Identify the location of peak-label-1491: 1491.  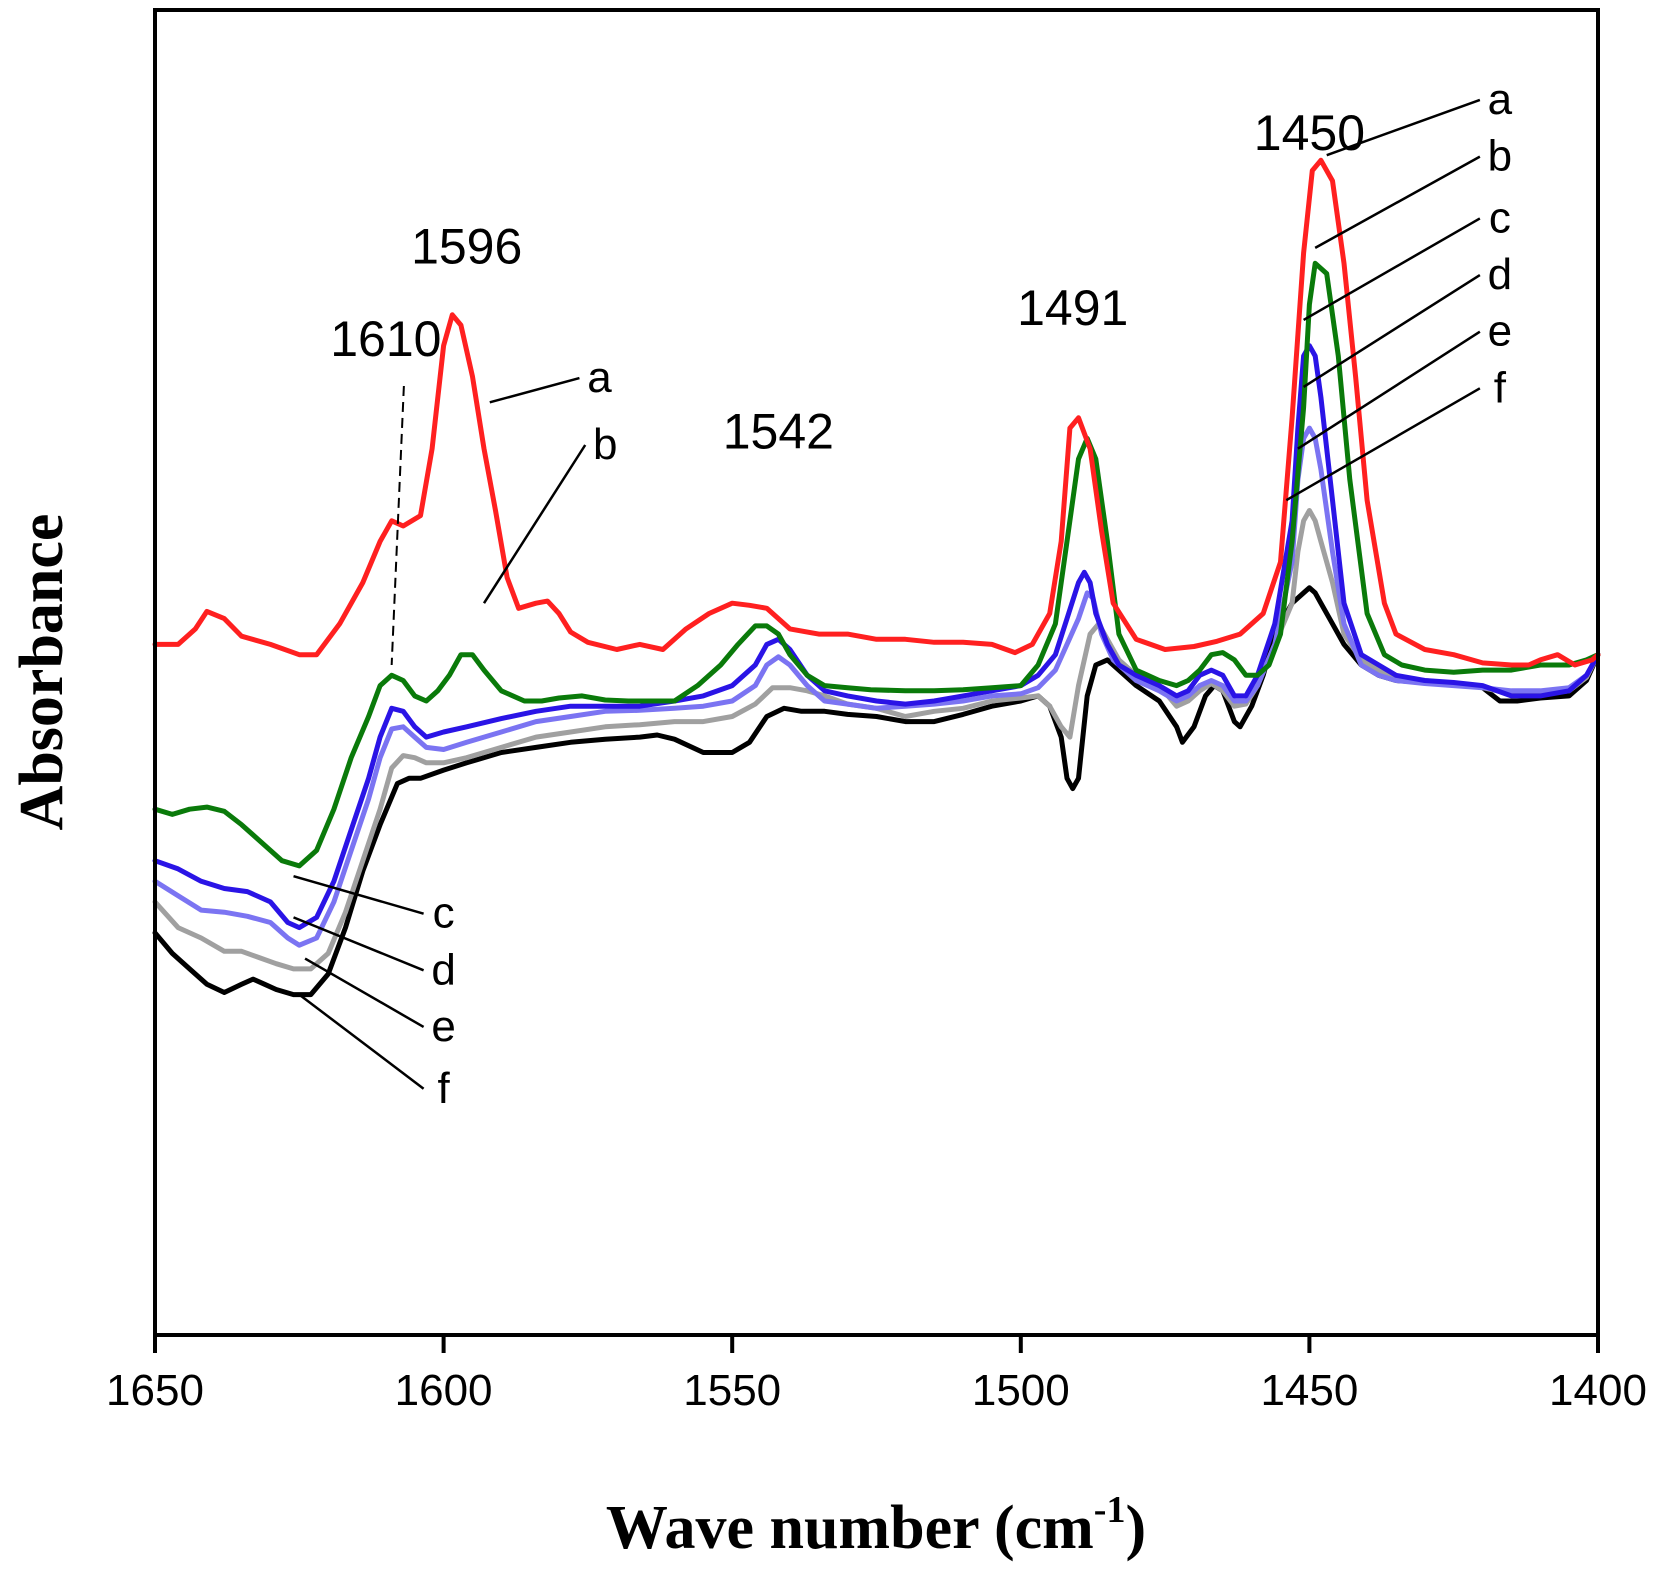
(1072, 308).